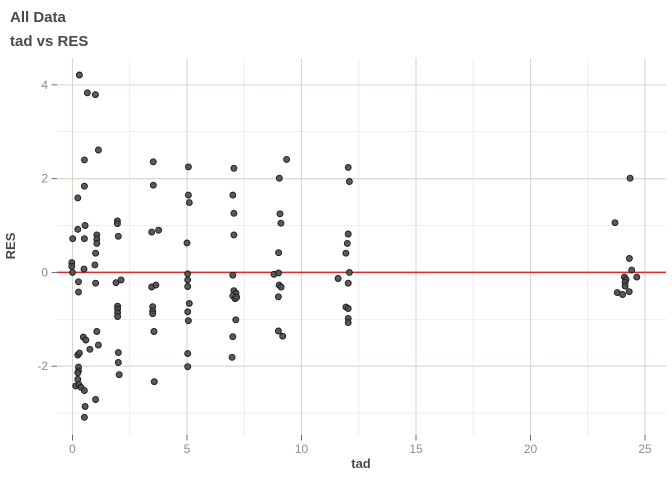 This screenshot has width=672, height=480. Describe the element at coordinates (361, 463) in the screenshot. I see `x-axis-title: tad` at that location.